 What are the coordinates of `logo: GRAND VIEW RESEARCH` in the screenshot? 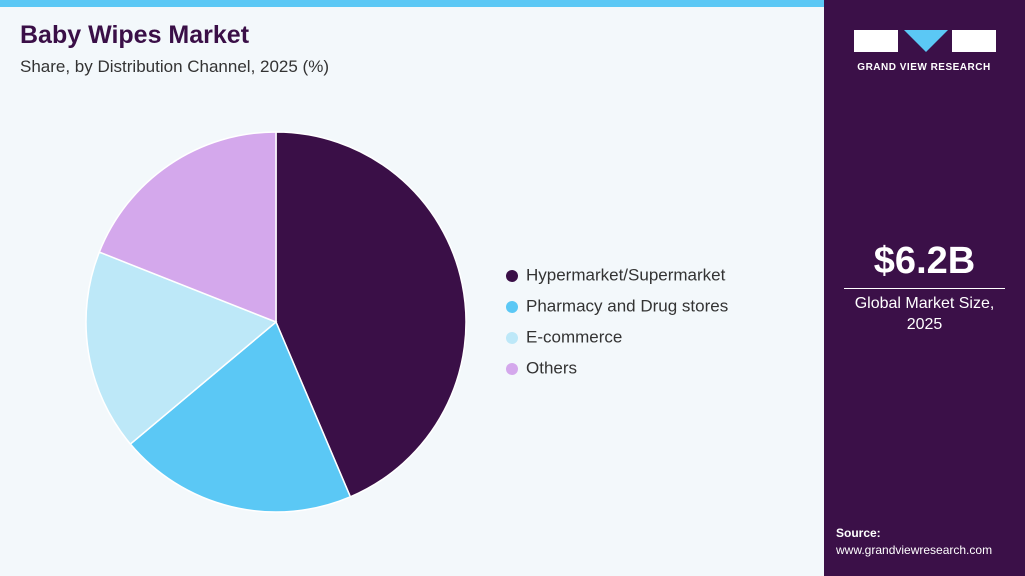 It's located at (925, 51).